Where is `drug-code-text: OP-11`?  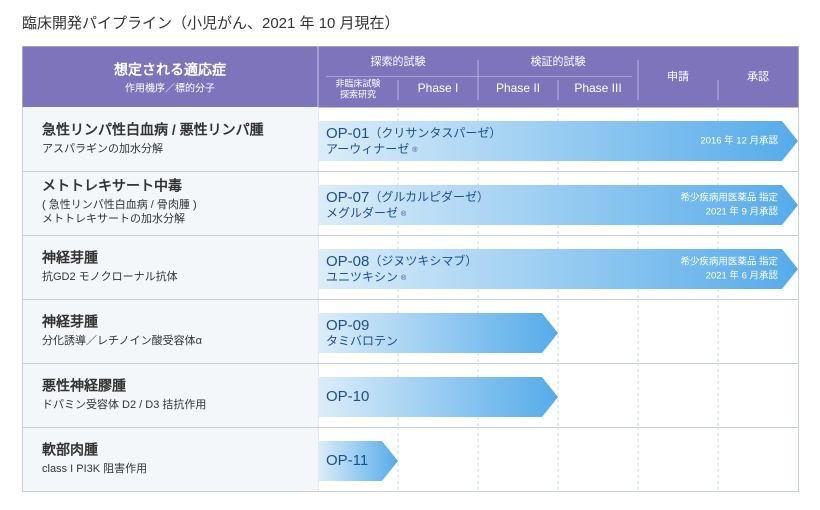 drug-code-text: OP-11 is located at coordinates (347, 460).